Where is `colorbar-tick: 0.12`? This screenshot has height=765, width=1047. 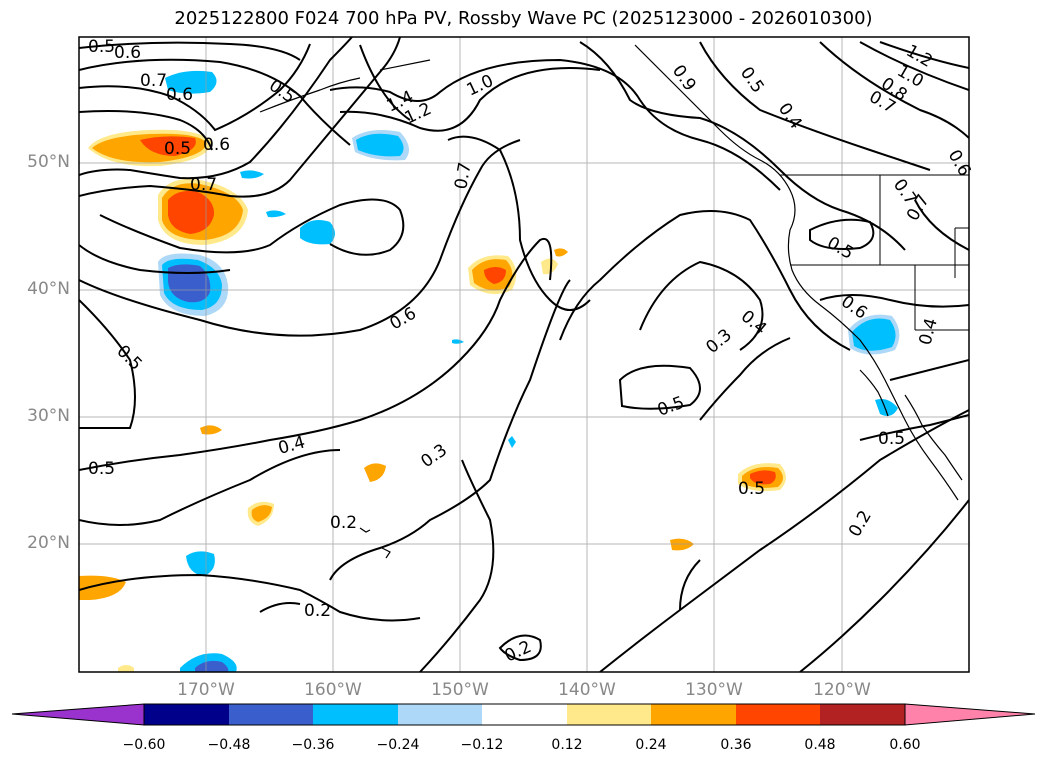
colorbar-tick: 0.12 is located at coordinates (567, 745).